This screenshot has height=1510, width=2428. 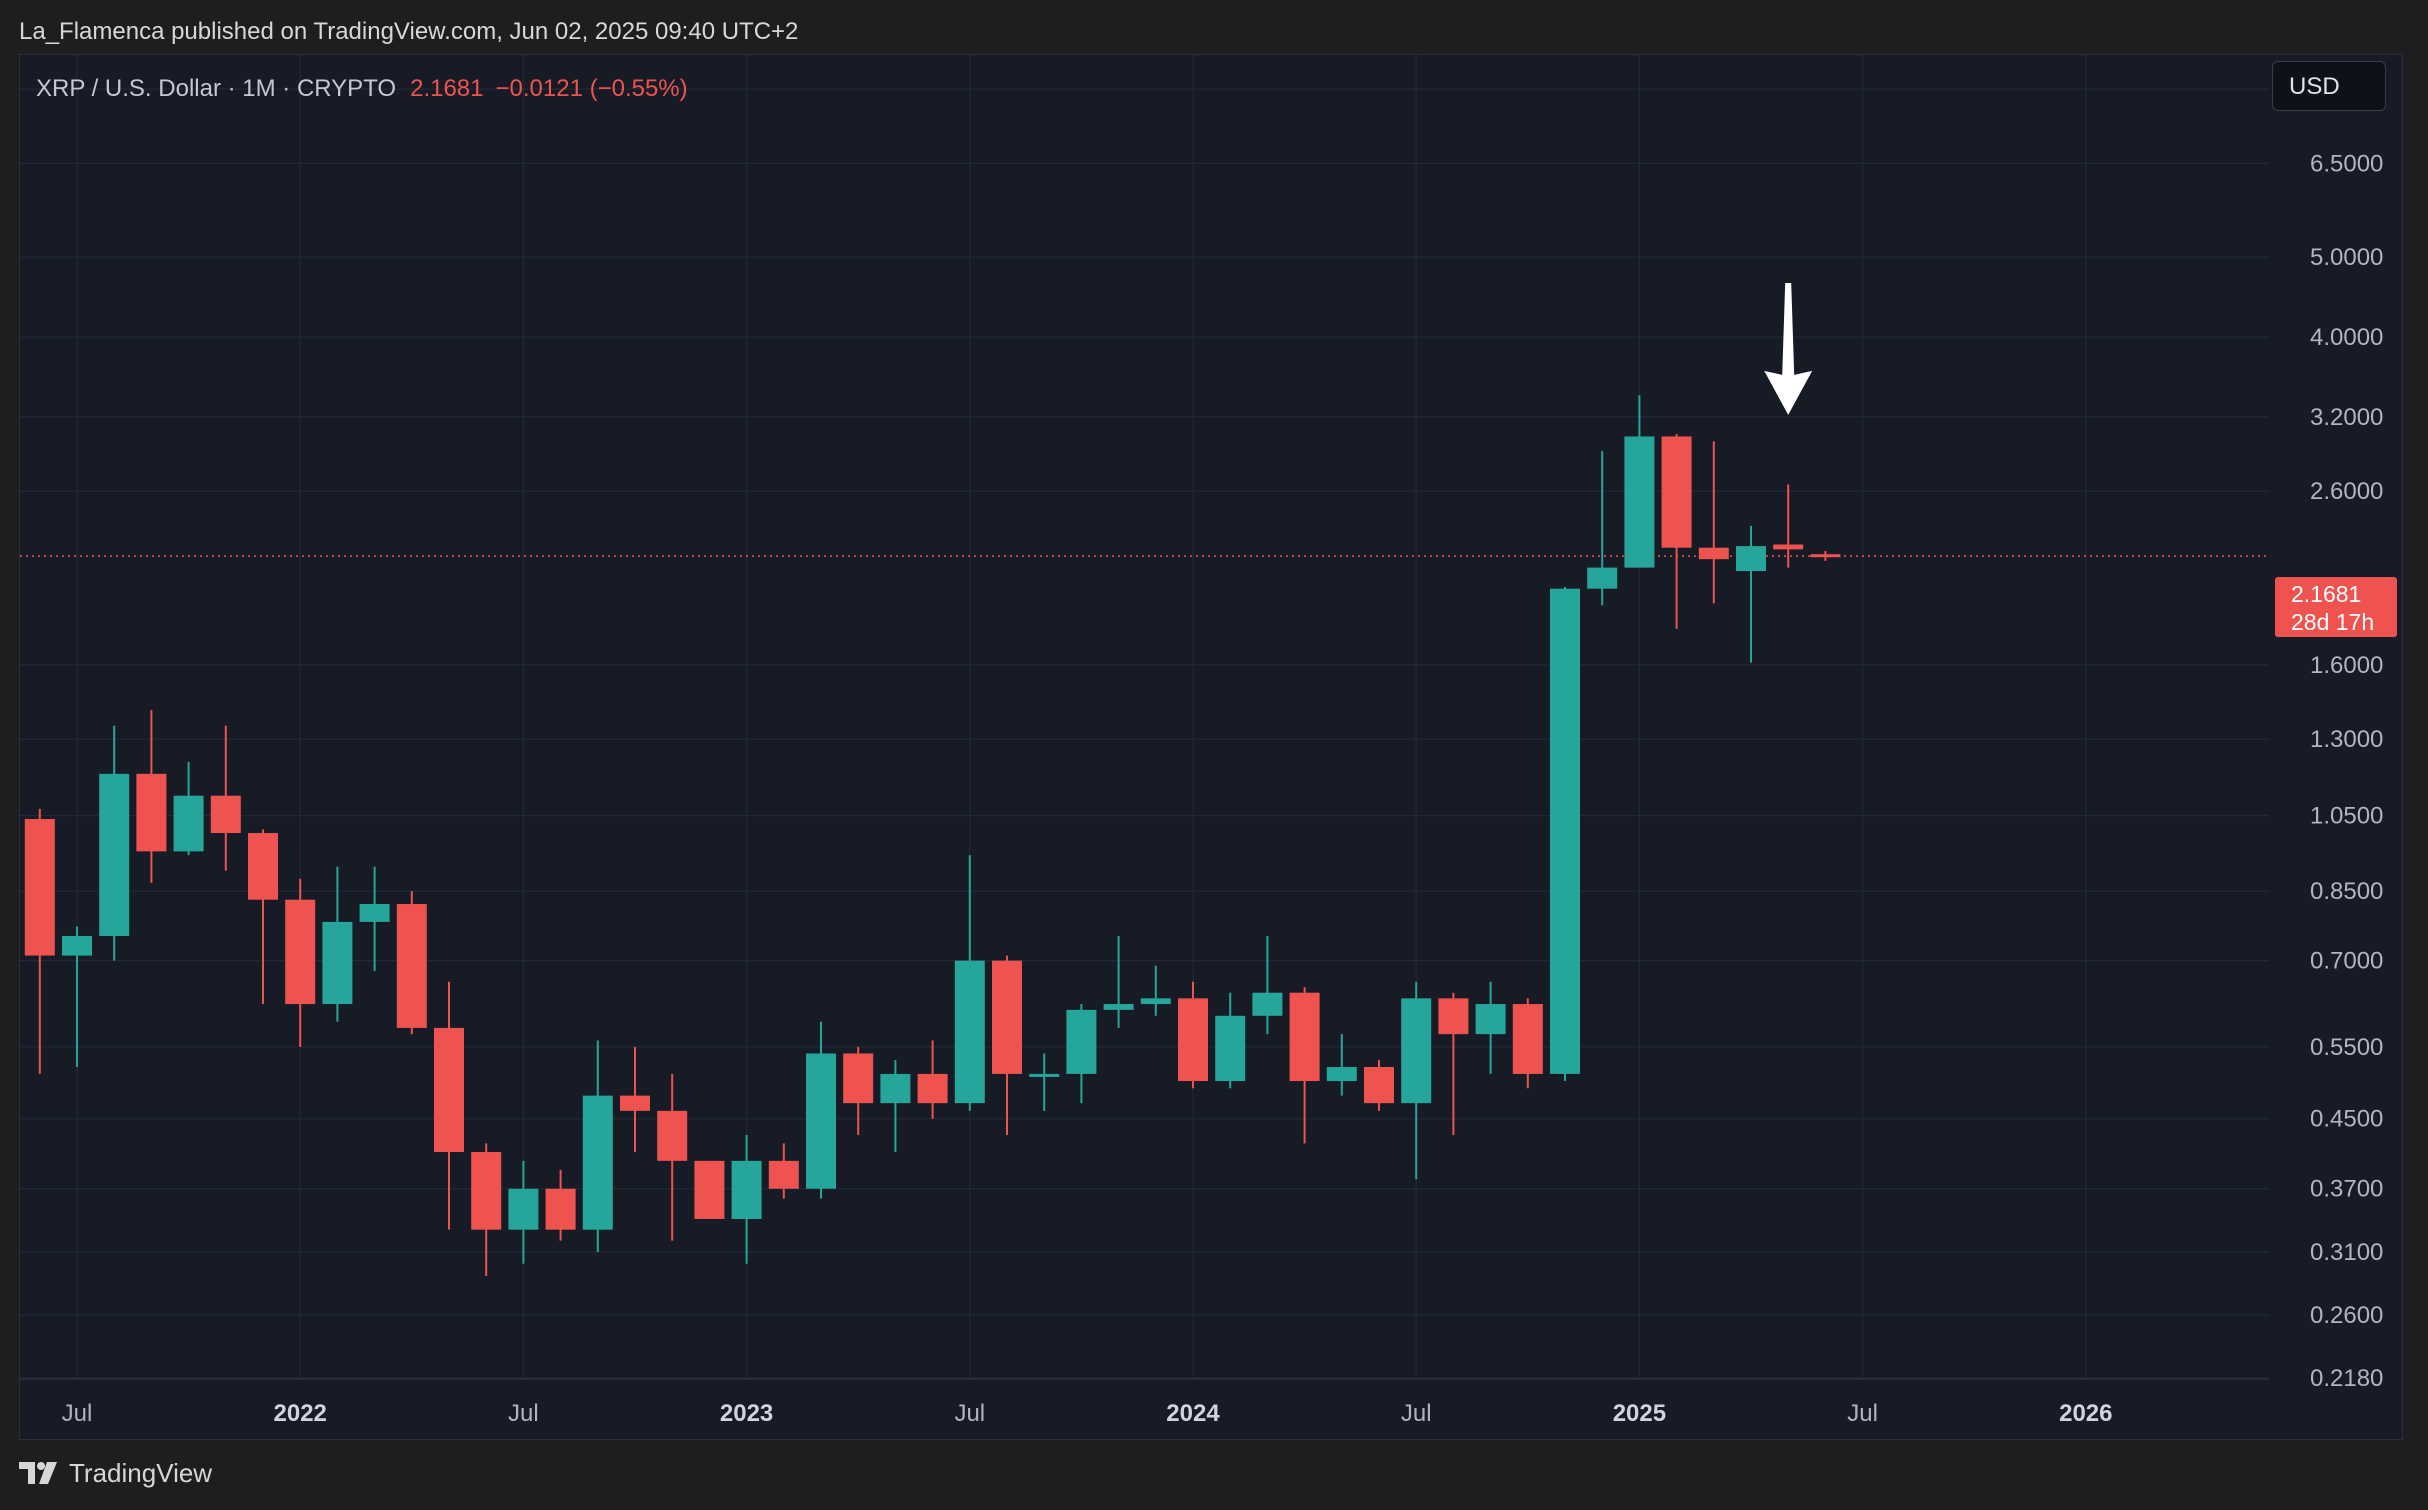 I want to click on annotation-arrow, so click(x=1788, y=349).